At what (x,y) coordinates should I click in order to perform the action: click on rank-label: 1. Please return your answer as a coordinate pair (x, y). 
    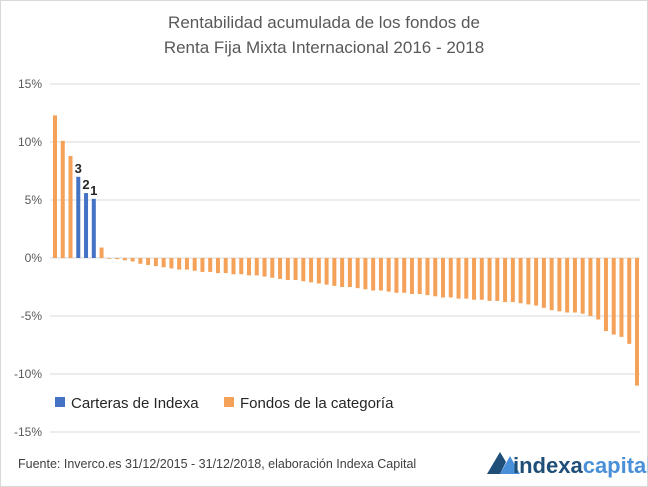
    Looking at the image, I should click on (93, 190).